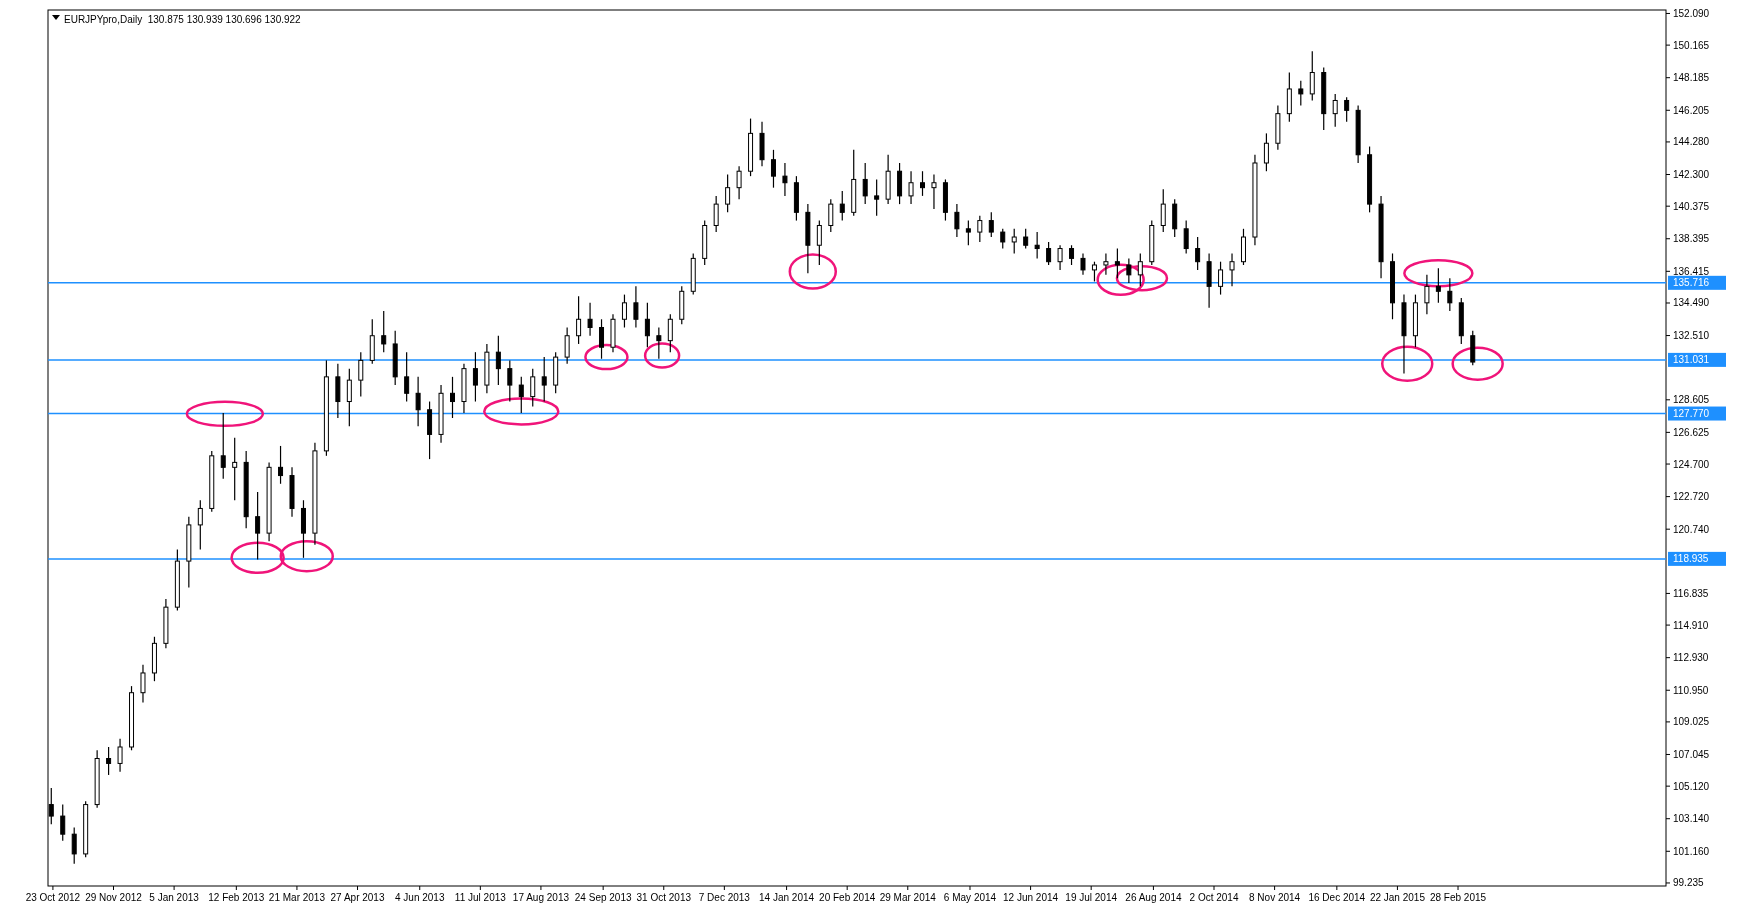 Image resolution: width=1738 pixels, height=917 pixels. What do you see at coordinates (908, 897) in the screenshot?
I see `x-tick-label: 29 Mar 2014` at bounding box center [908, 897].